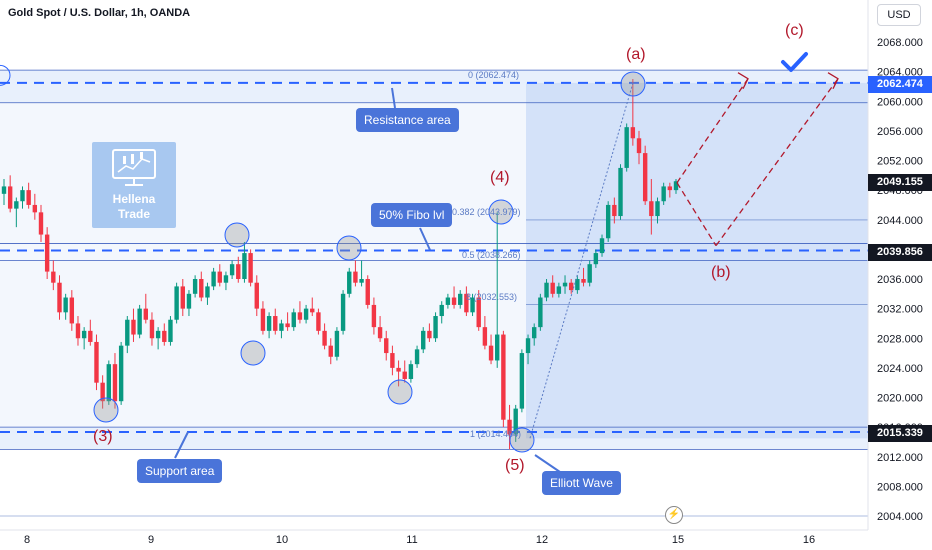 This screenshot has width=932, height=550. I want to click on projection-alt, so click(712, 131).